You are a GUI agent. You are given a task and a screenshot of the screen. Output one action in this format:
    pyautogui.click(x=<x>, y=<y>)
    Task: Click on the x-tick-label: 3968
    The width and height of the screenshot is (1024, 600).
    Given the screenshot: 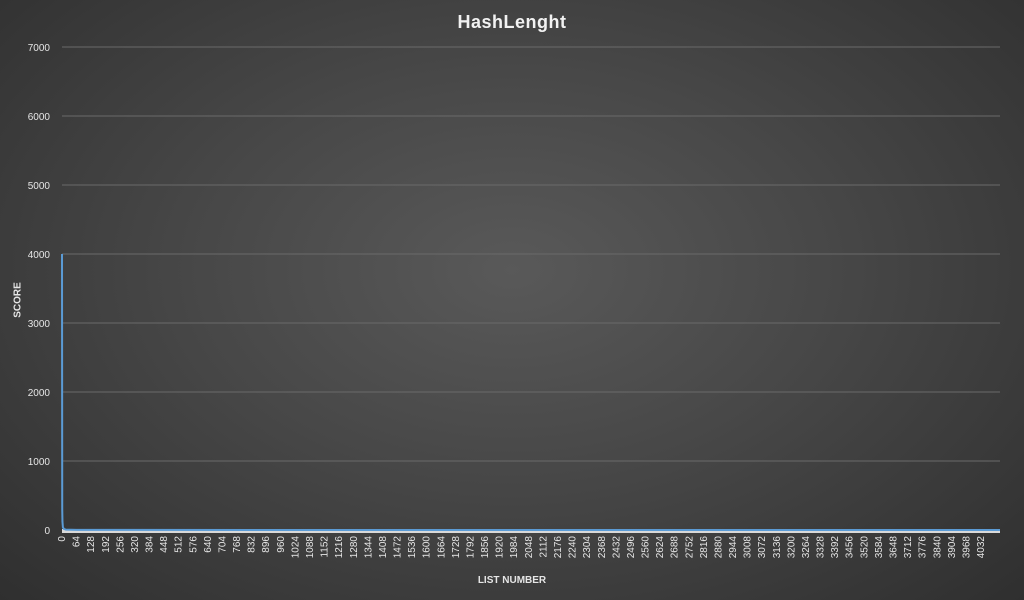 What is the action you would take?
    pyautogui.click(x=966, y=547)
    